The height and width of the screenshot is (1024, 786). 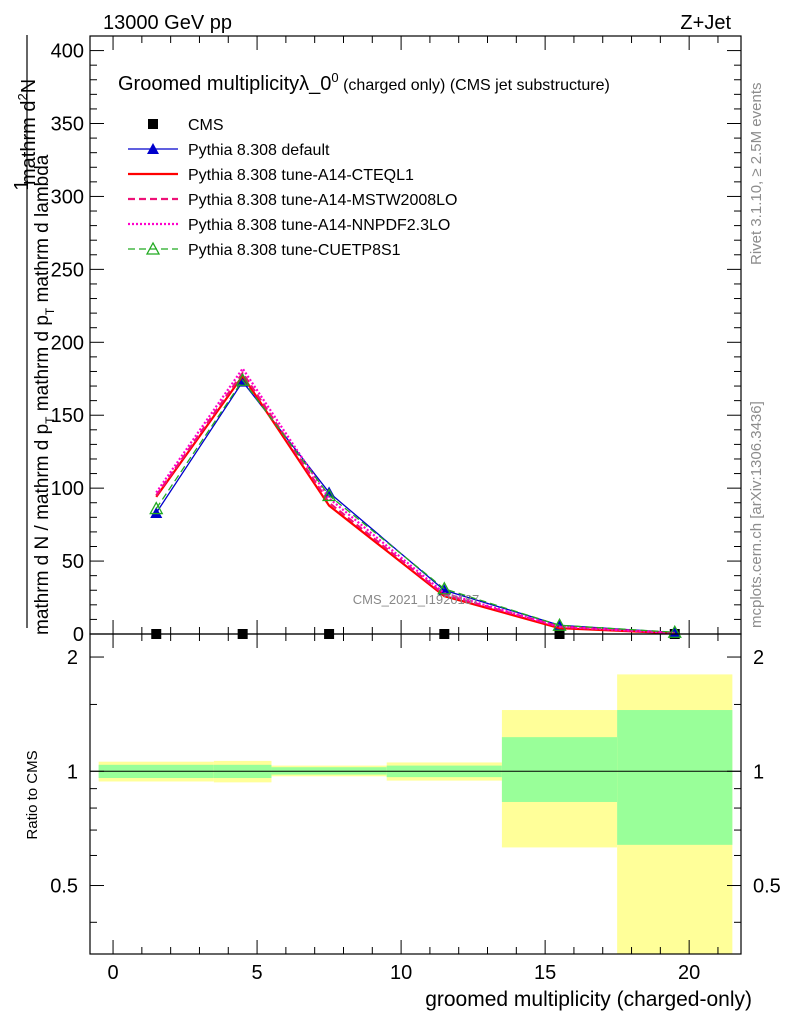 What do you see at coordinates (294, 250) in the screenshot?
I see `legend-label: Pythia 8.308 tune-CUETP8S1` at bounding box center [294, 250].